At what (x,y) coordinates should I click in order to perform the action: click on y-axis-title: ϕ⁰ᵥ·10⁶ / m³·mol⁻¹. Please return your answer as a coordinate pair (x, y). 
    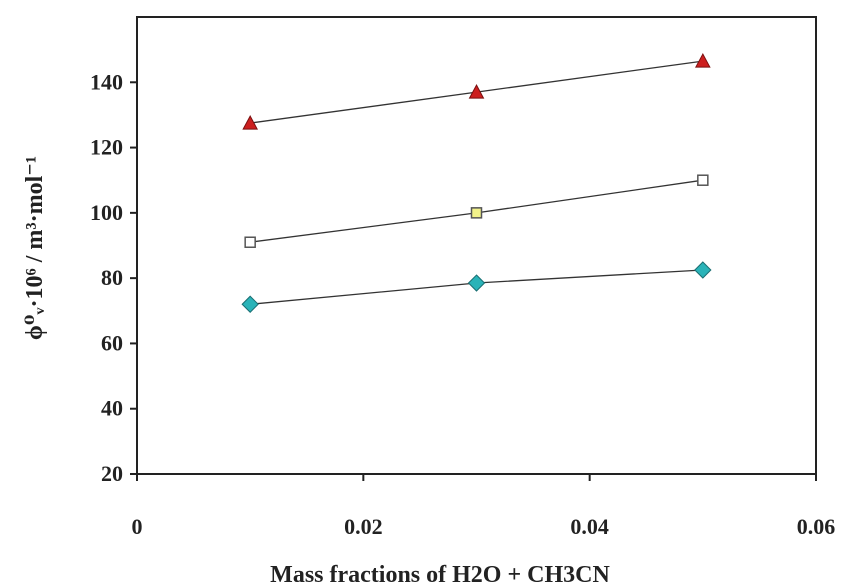
    Looking at the image, I should click on (35, 248).